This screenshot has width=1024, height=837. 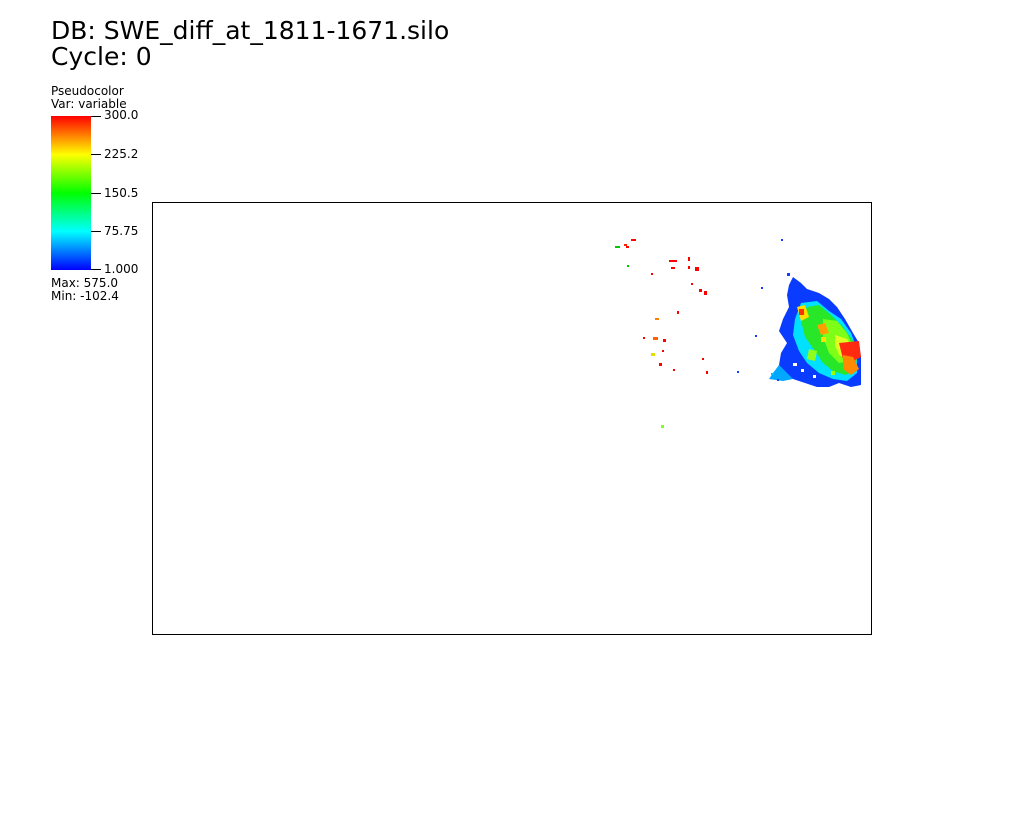 I want to click on legend-plot-type: Pseudocolor, so click(x=87, y=91).